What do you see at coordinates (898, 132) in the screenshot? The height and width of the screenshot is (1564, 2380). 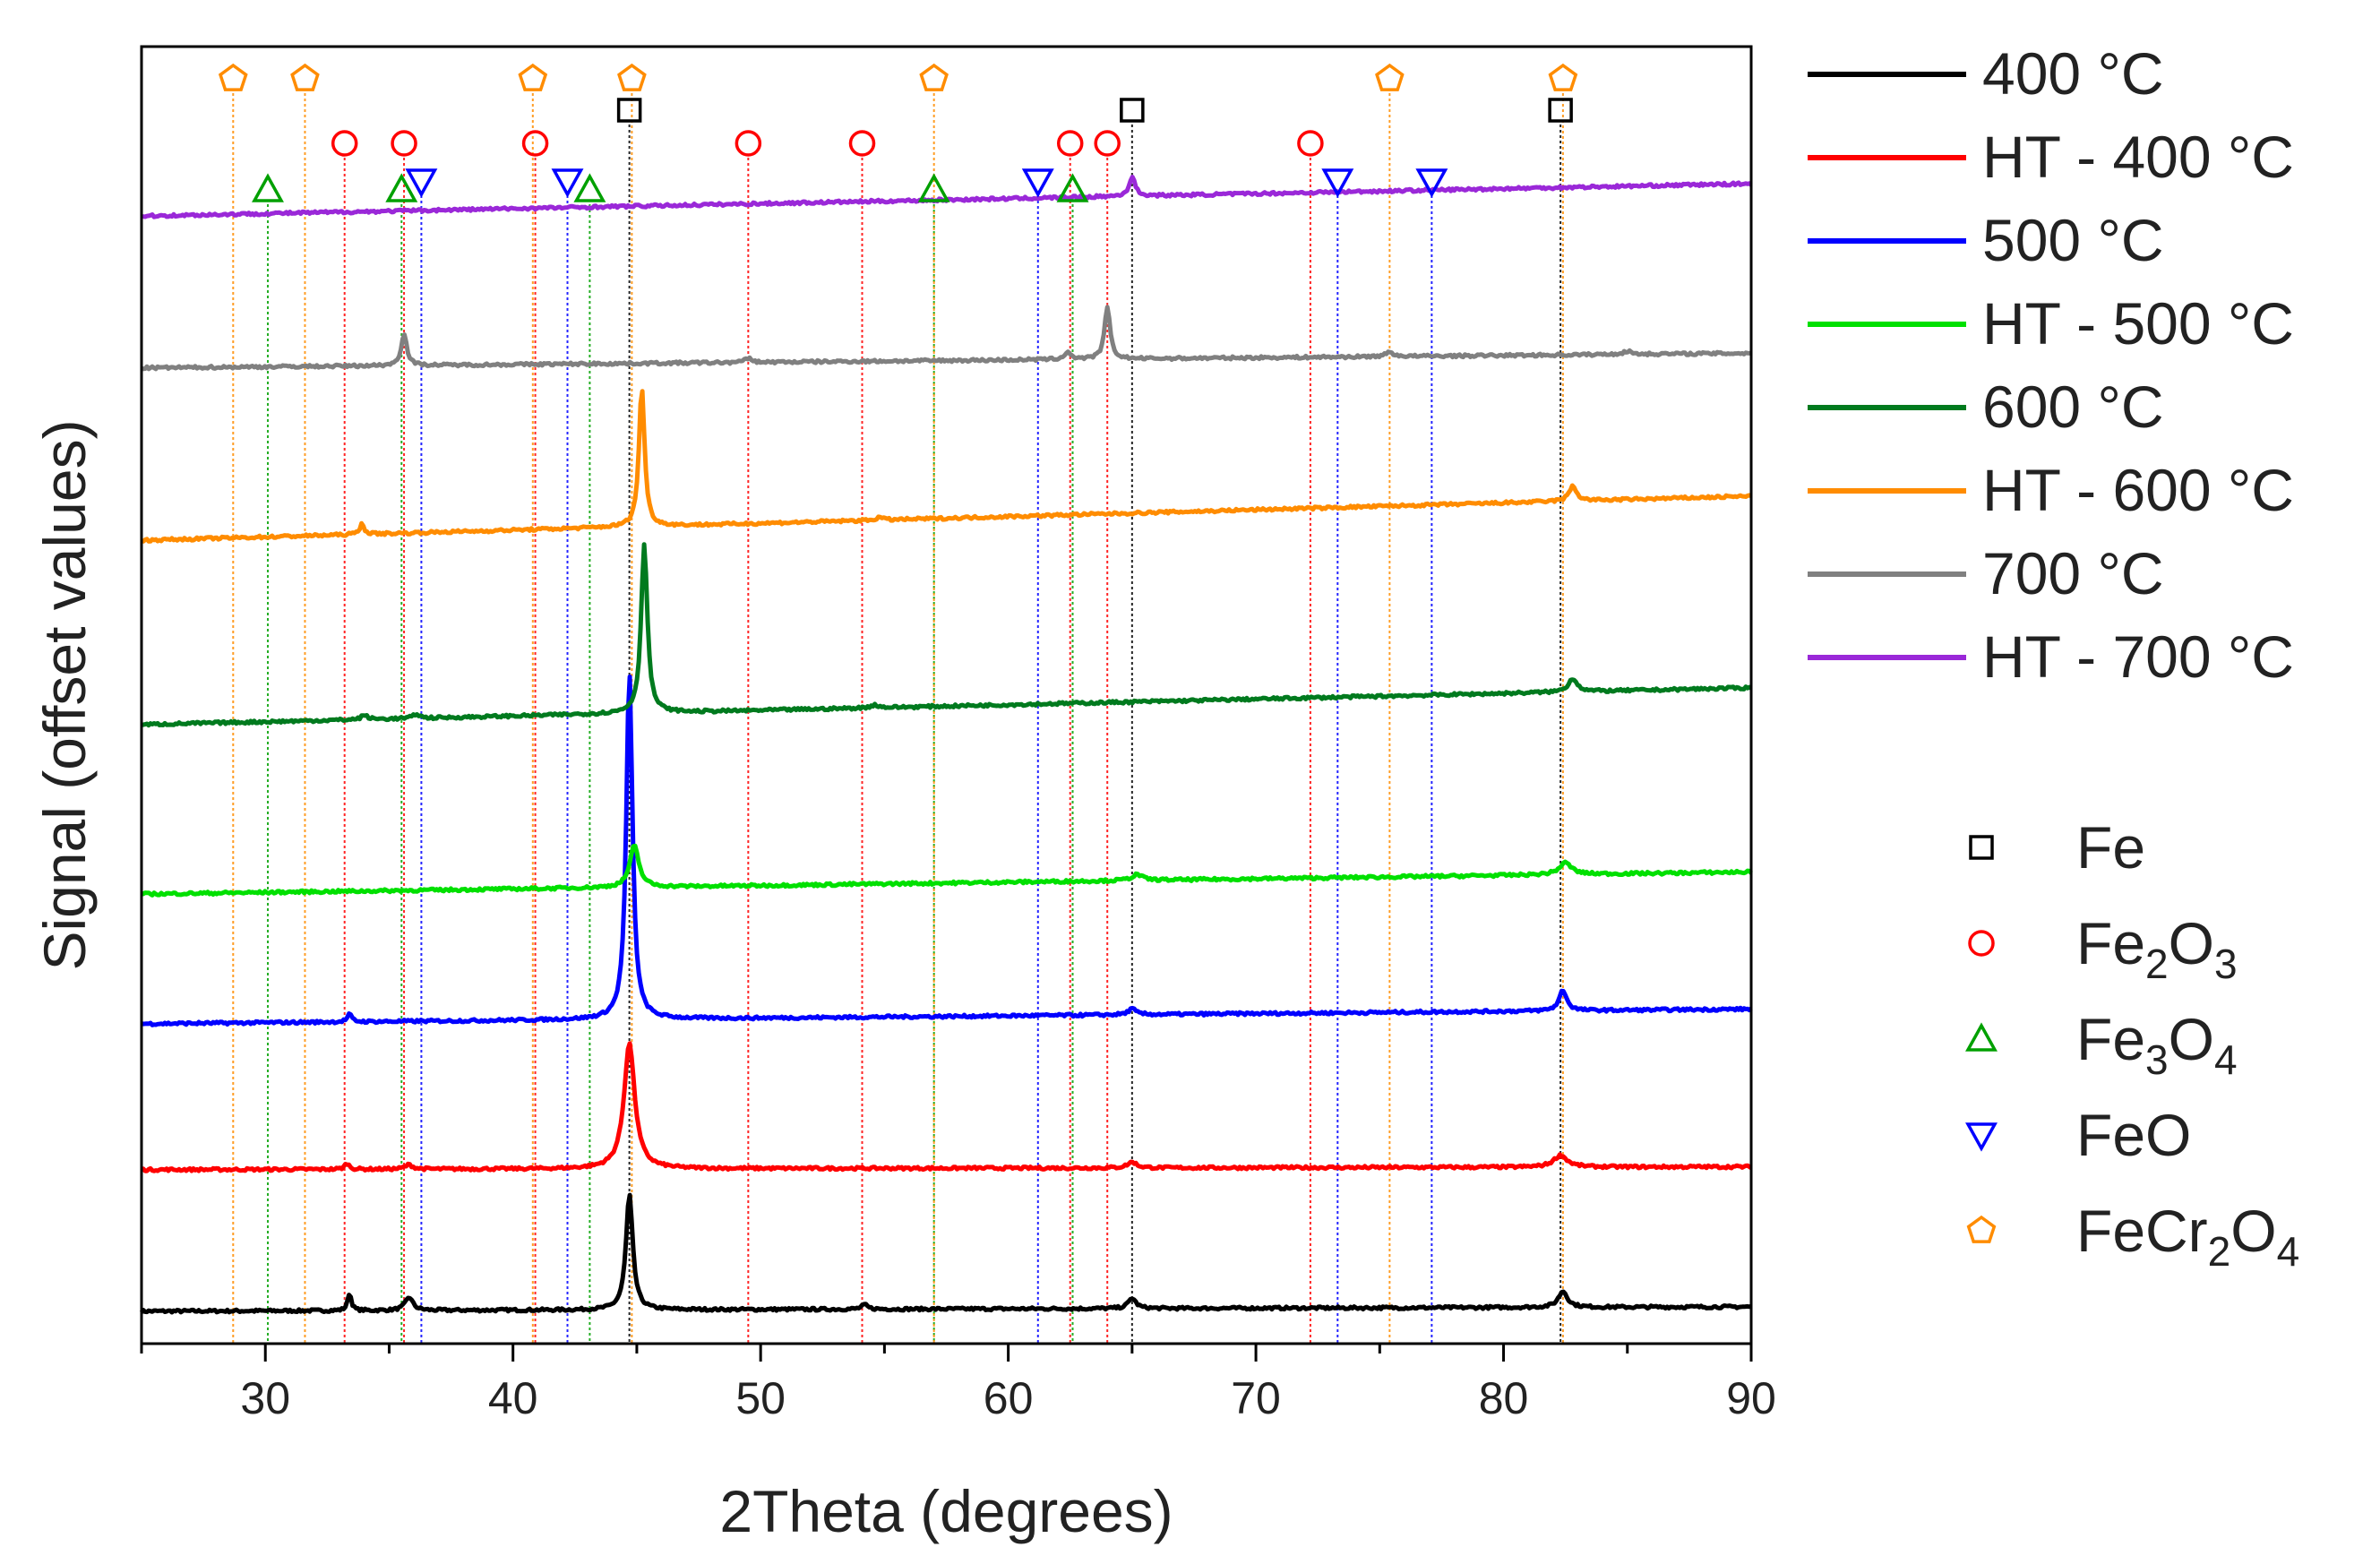 I see `phase-markers` at bounding box center [898, 132].